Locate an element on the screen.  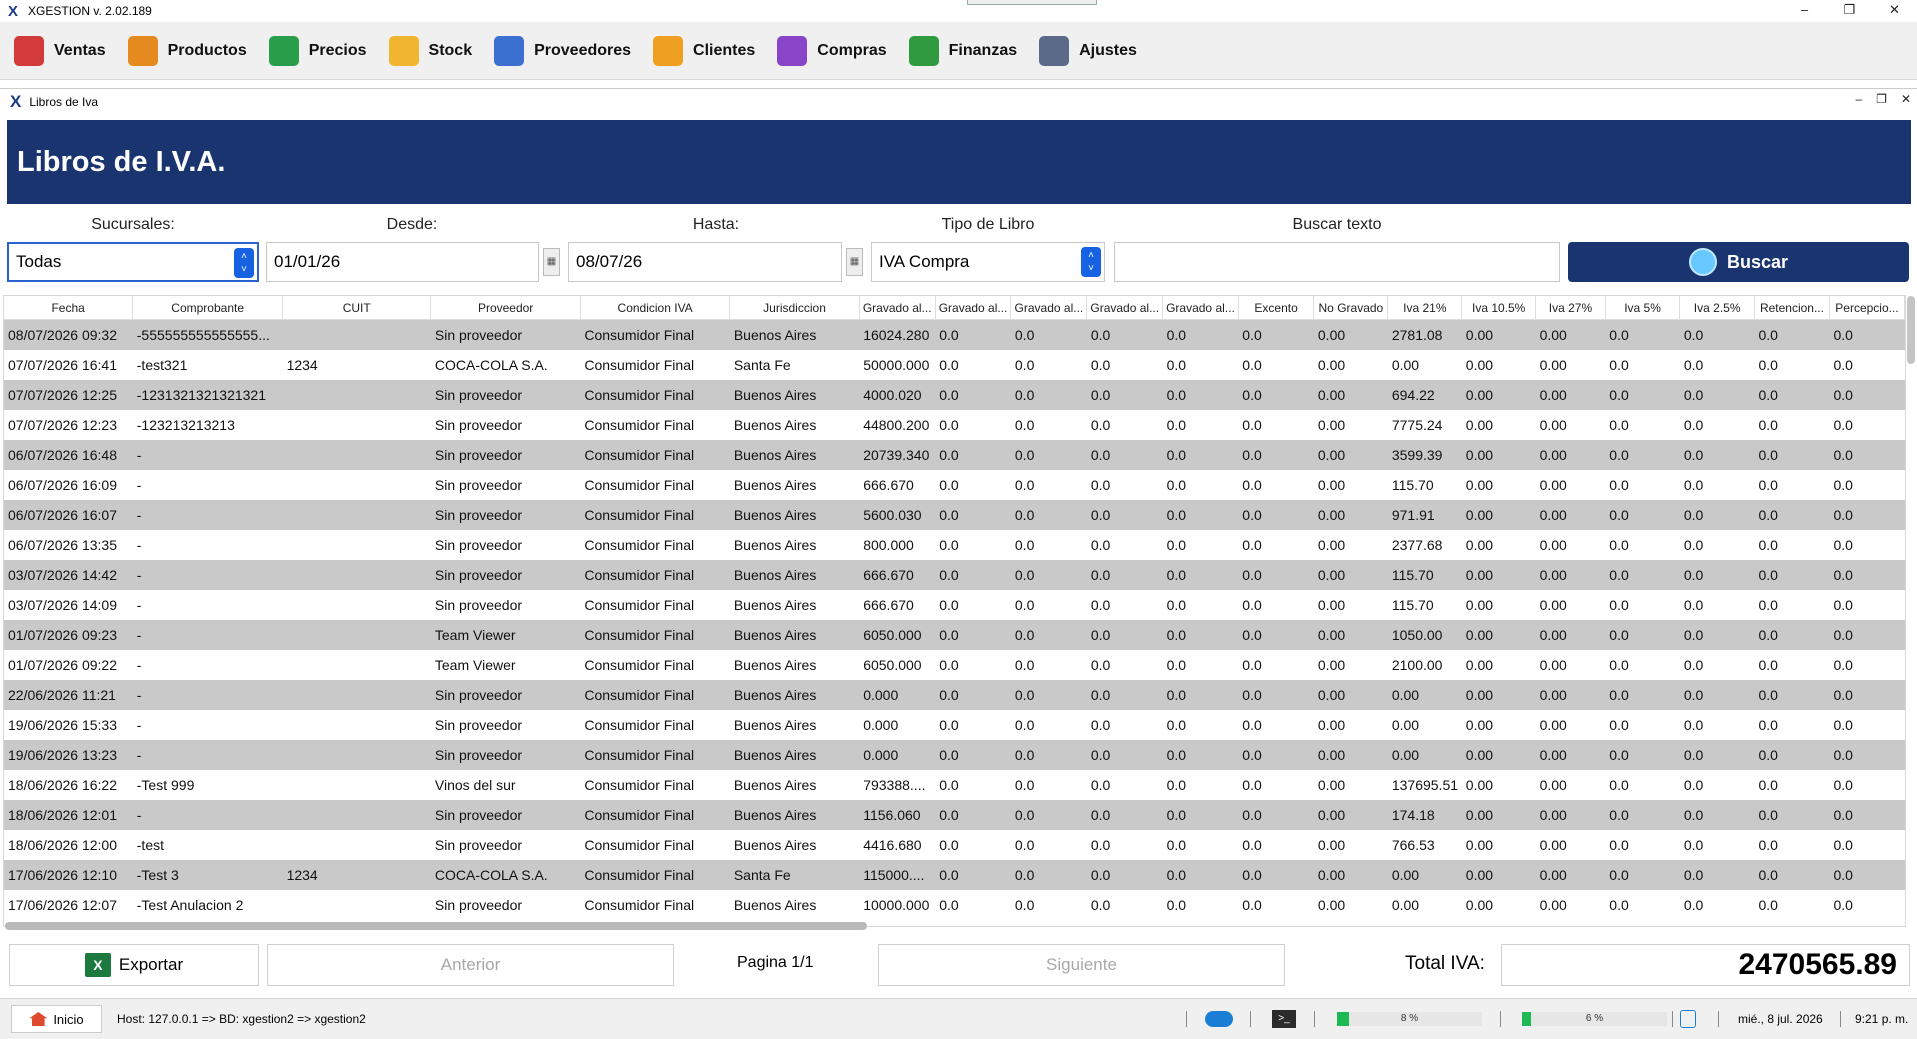
page-header-banner: Libros de I.V.A. is located at coordinates (959, 162).